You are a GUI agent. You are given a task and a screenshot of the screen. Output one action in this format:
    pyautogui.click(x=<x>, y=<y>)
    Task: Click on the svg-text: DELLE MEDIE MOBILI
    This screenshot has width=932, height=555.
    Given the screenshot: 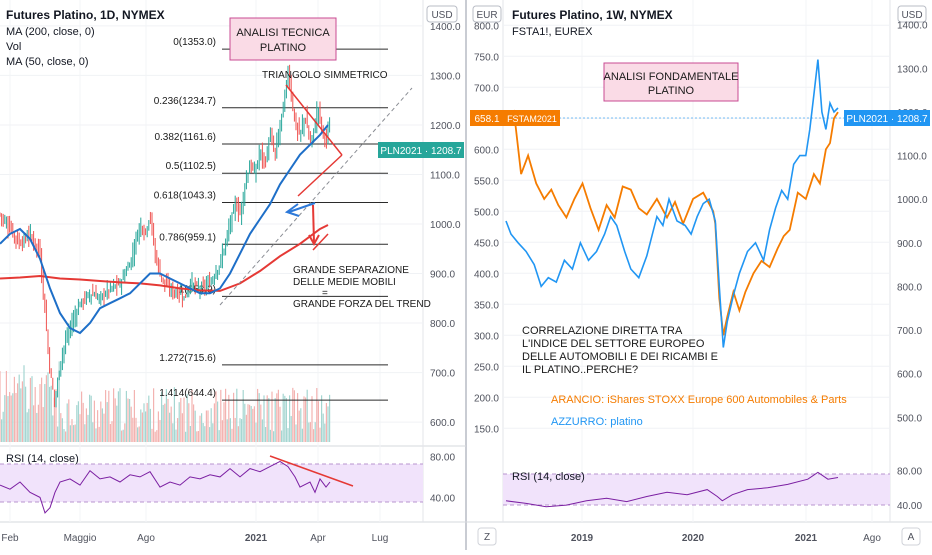 What is the action you would take?
    pyautogui.click(x=344, y=282)
    